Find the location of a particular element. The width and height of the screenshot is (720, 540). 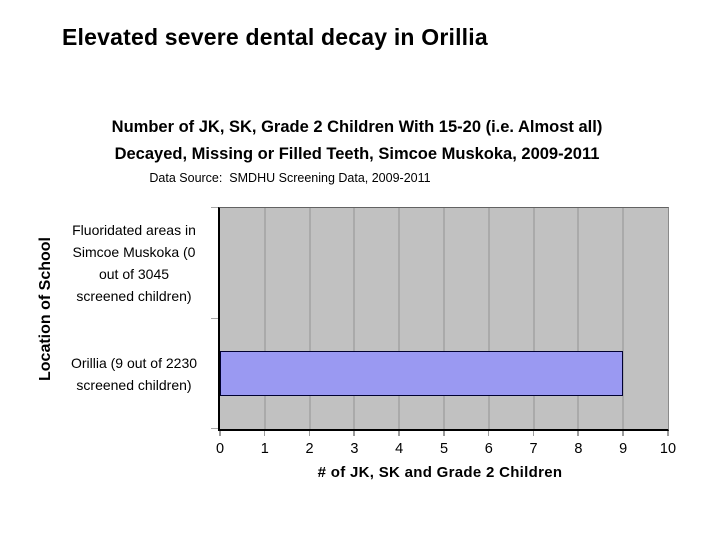

x-tick-label-9: 9 is located at coordinates (623, 449).